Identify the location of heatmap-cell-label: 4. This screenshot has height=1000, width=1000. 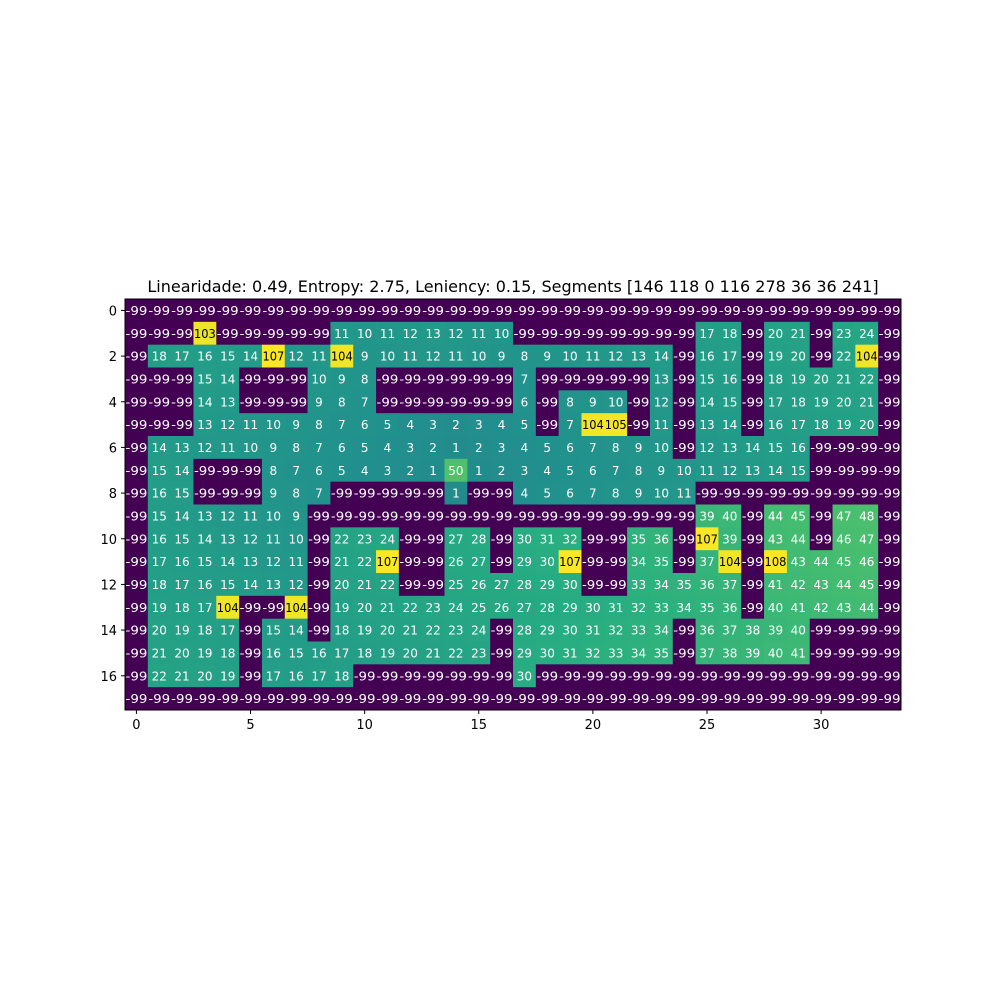
(547, 471).